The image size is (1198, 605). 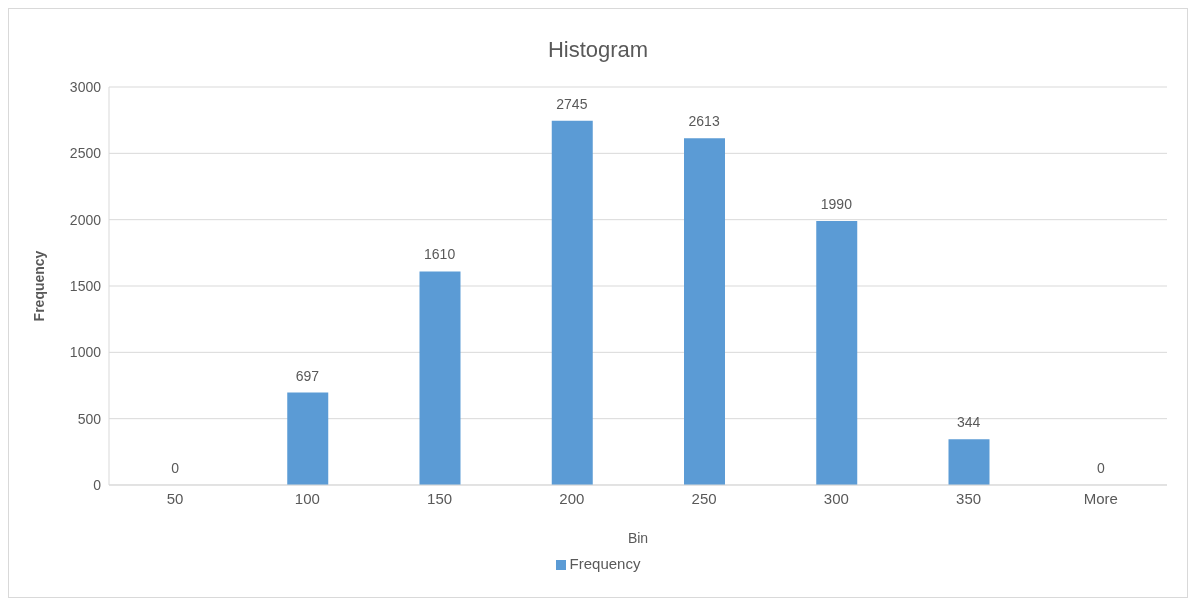 What do you see at coordinates (440, 498) in the screenshot?
I see `x-tick-label: 150` at bounding box center [440, 498].